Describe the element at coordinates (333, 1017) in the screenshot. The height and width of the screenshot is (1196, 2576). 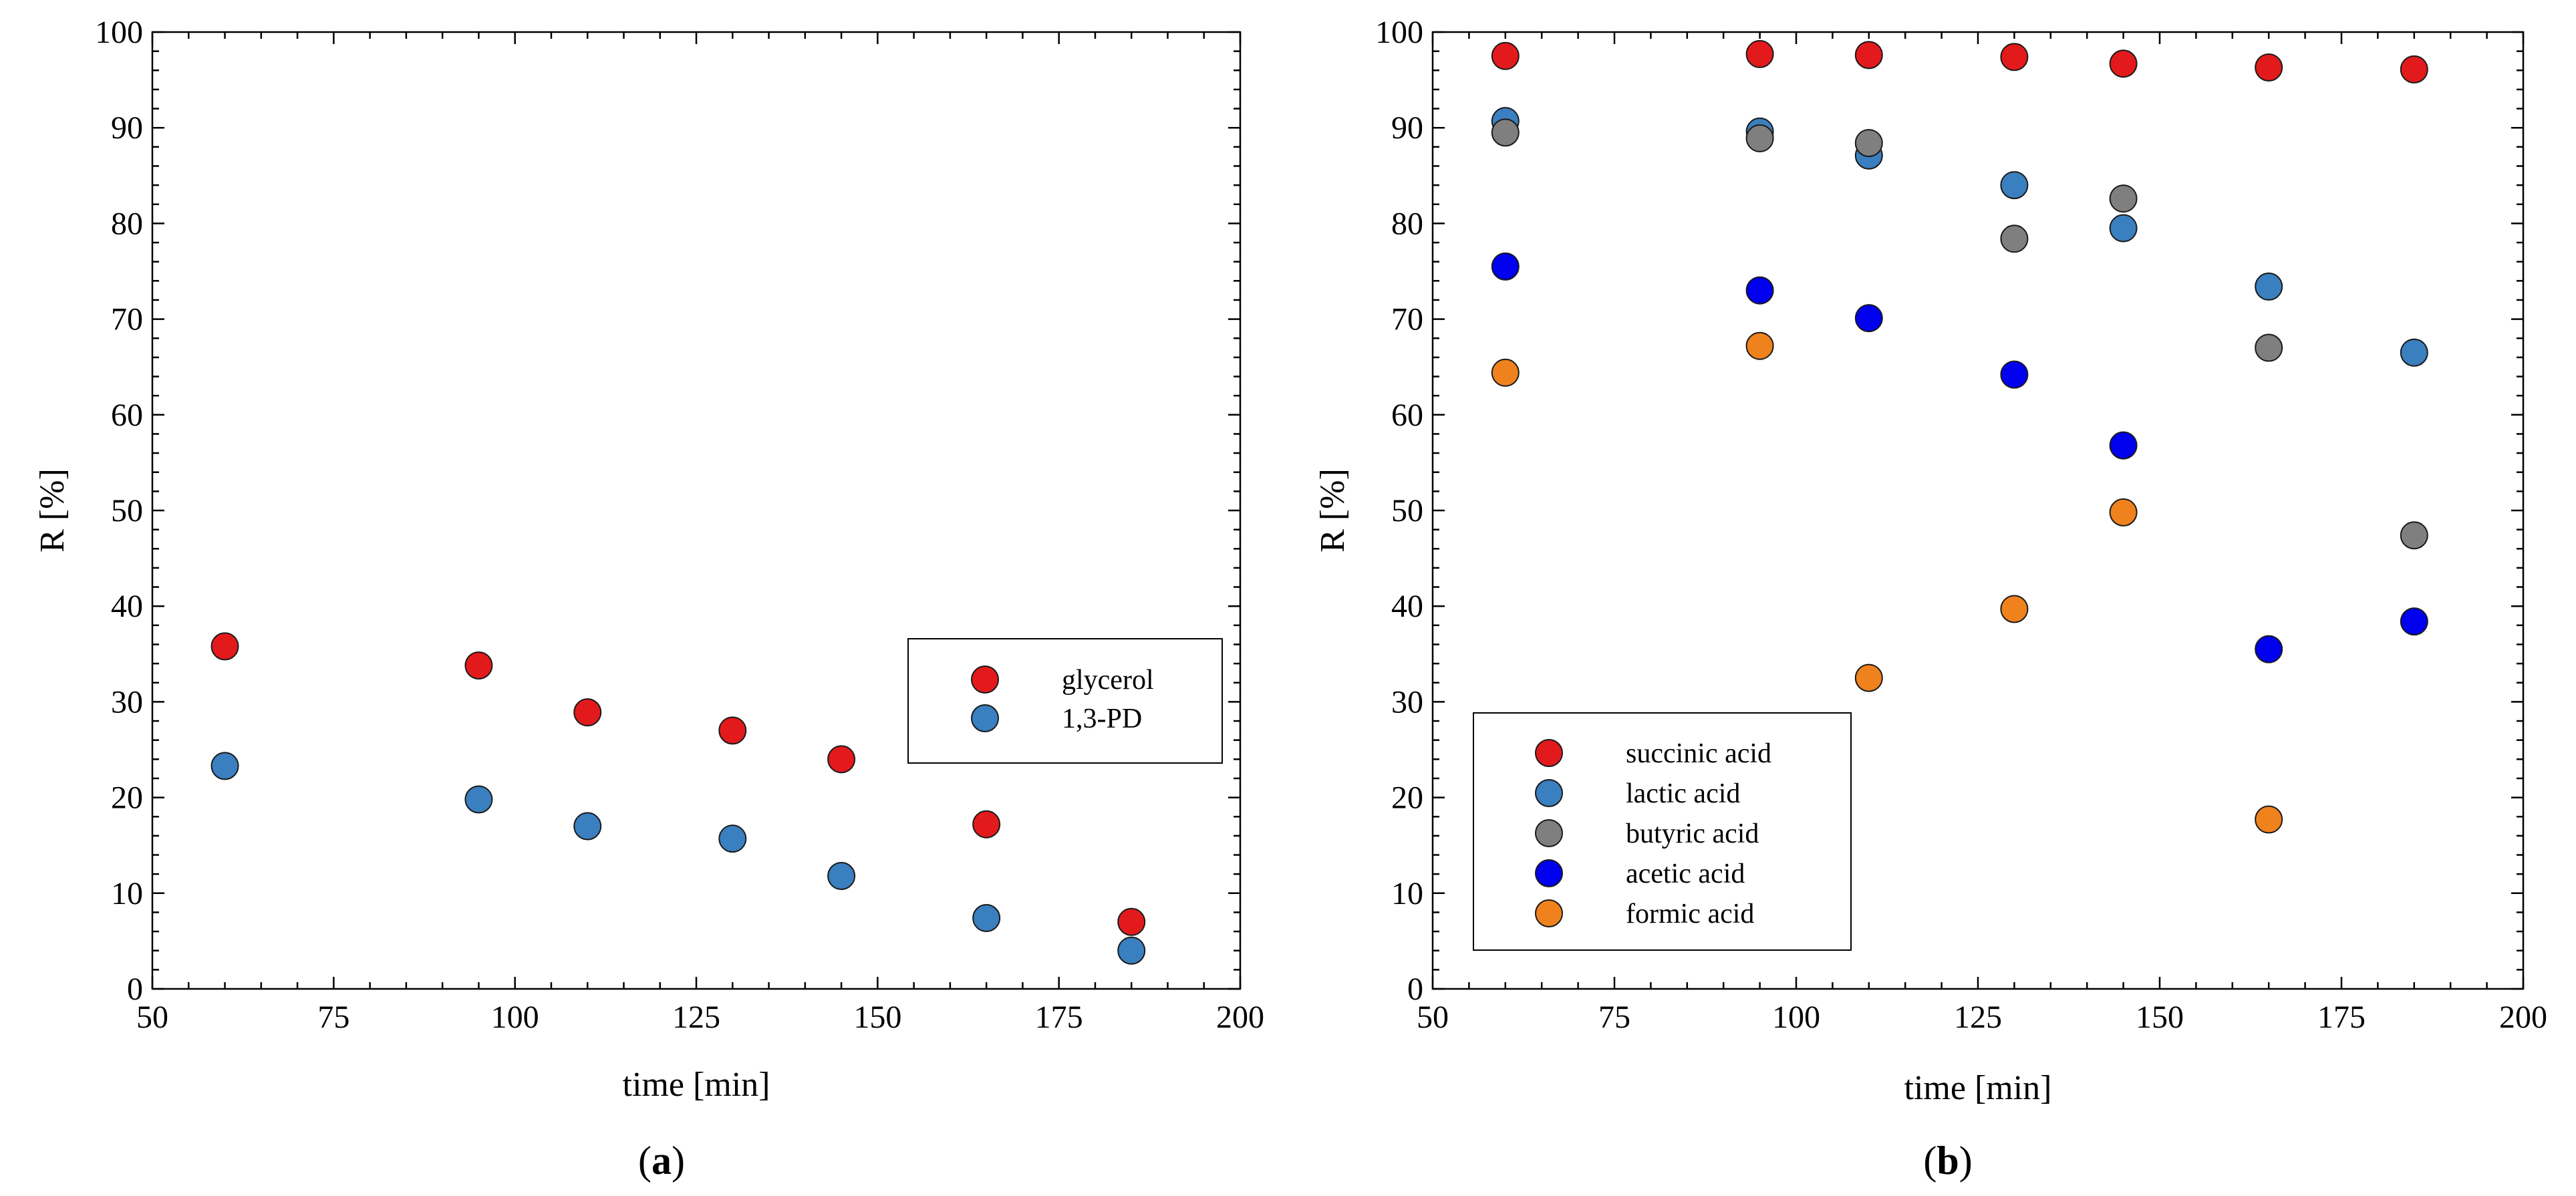
I see `panel-a-x-tick-label: 75` at that location.